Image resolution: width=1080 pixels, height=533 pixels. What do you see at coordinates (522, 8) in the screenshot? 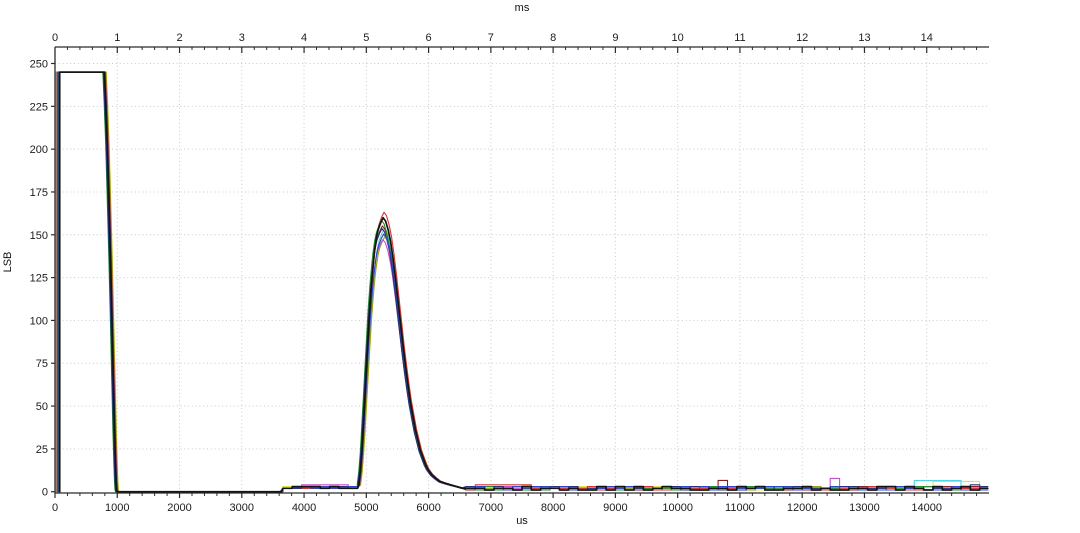
I see `top-axis-title-ms: ms` at bounding box center [522, 8].